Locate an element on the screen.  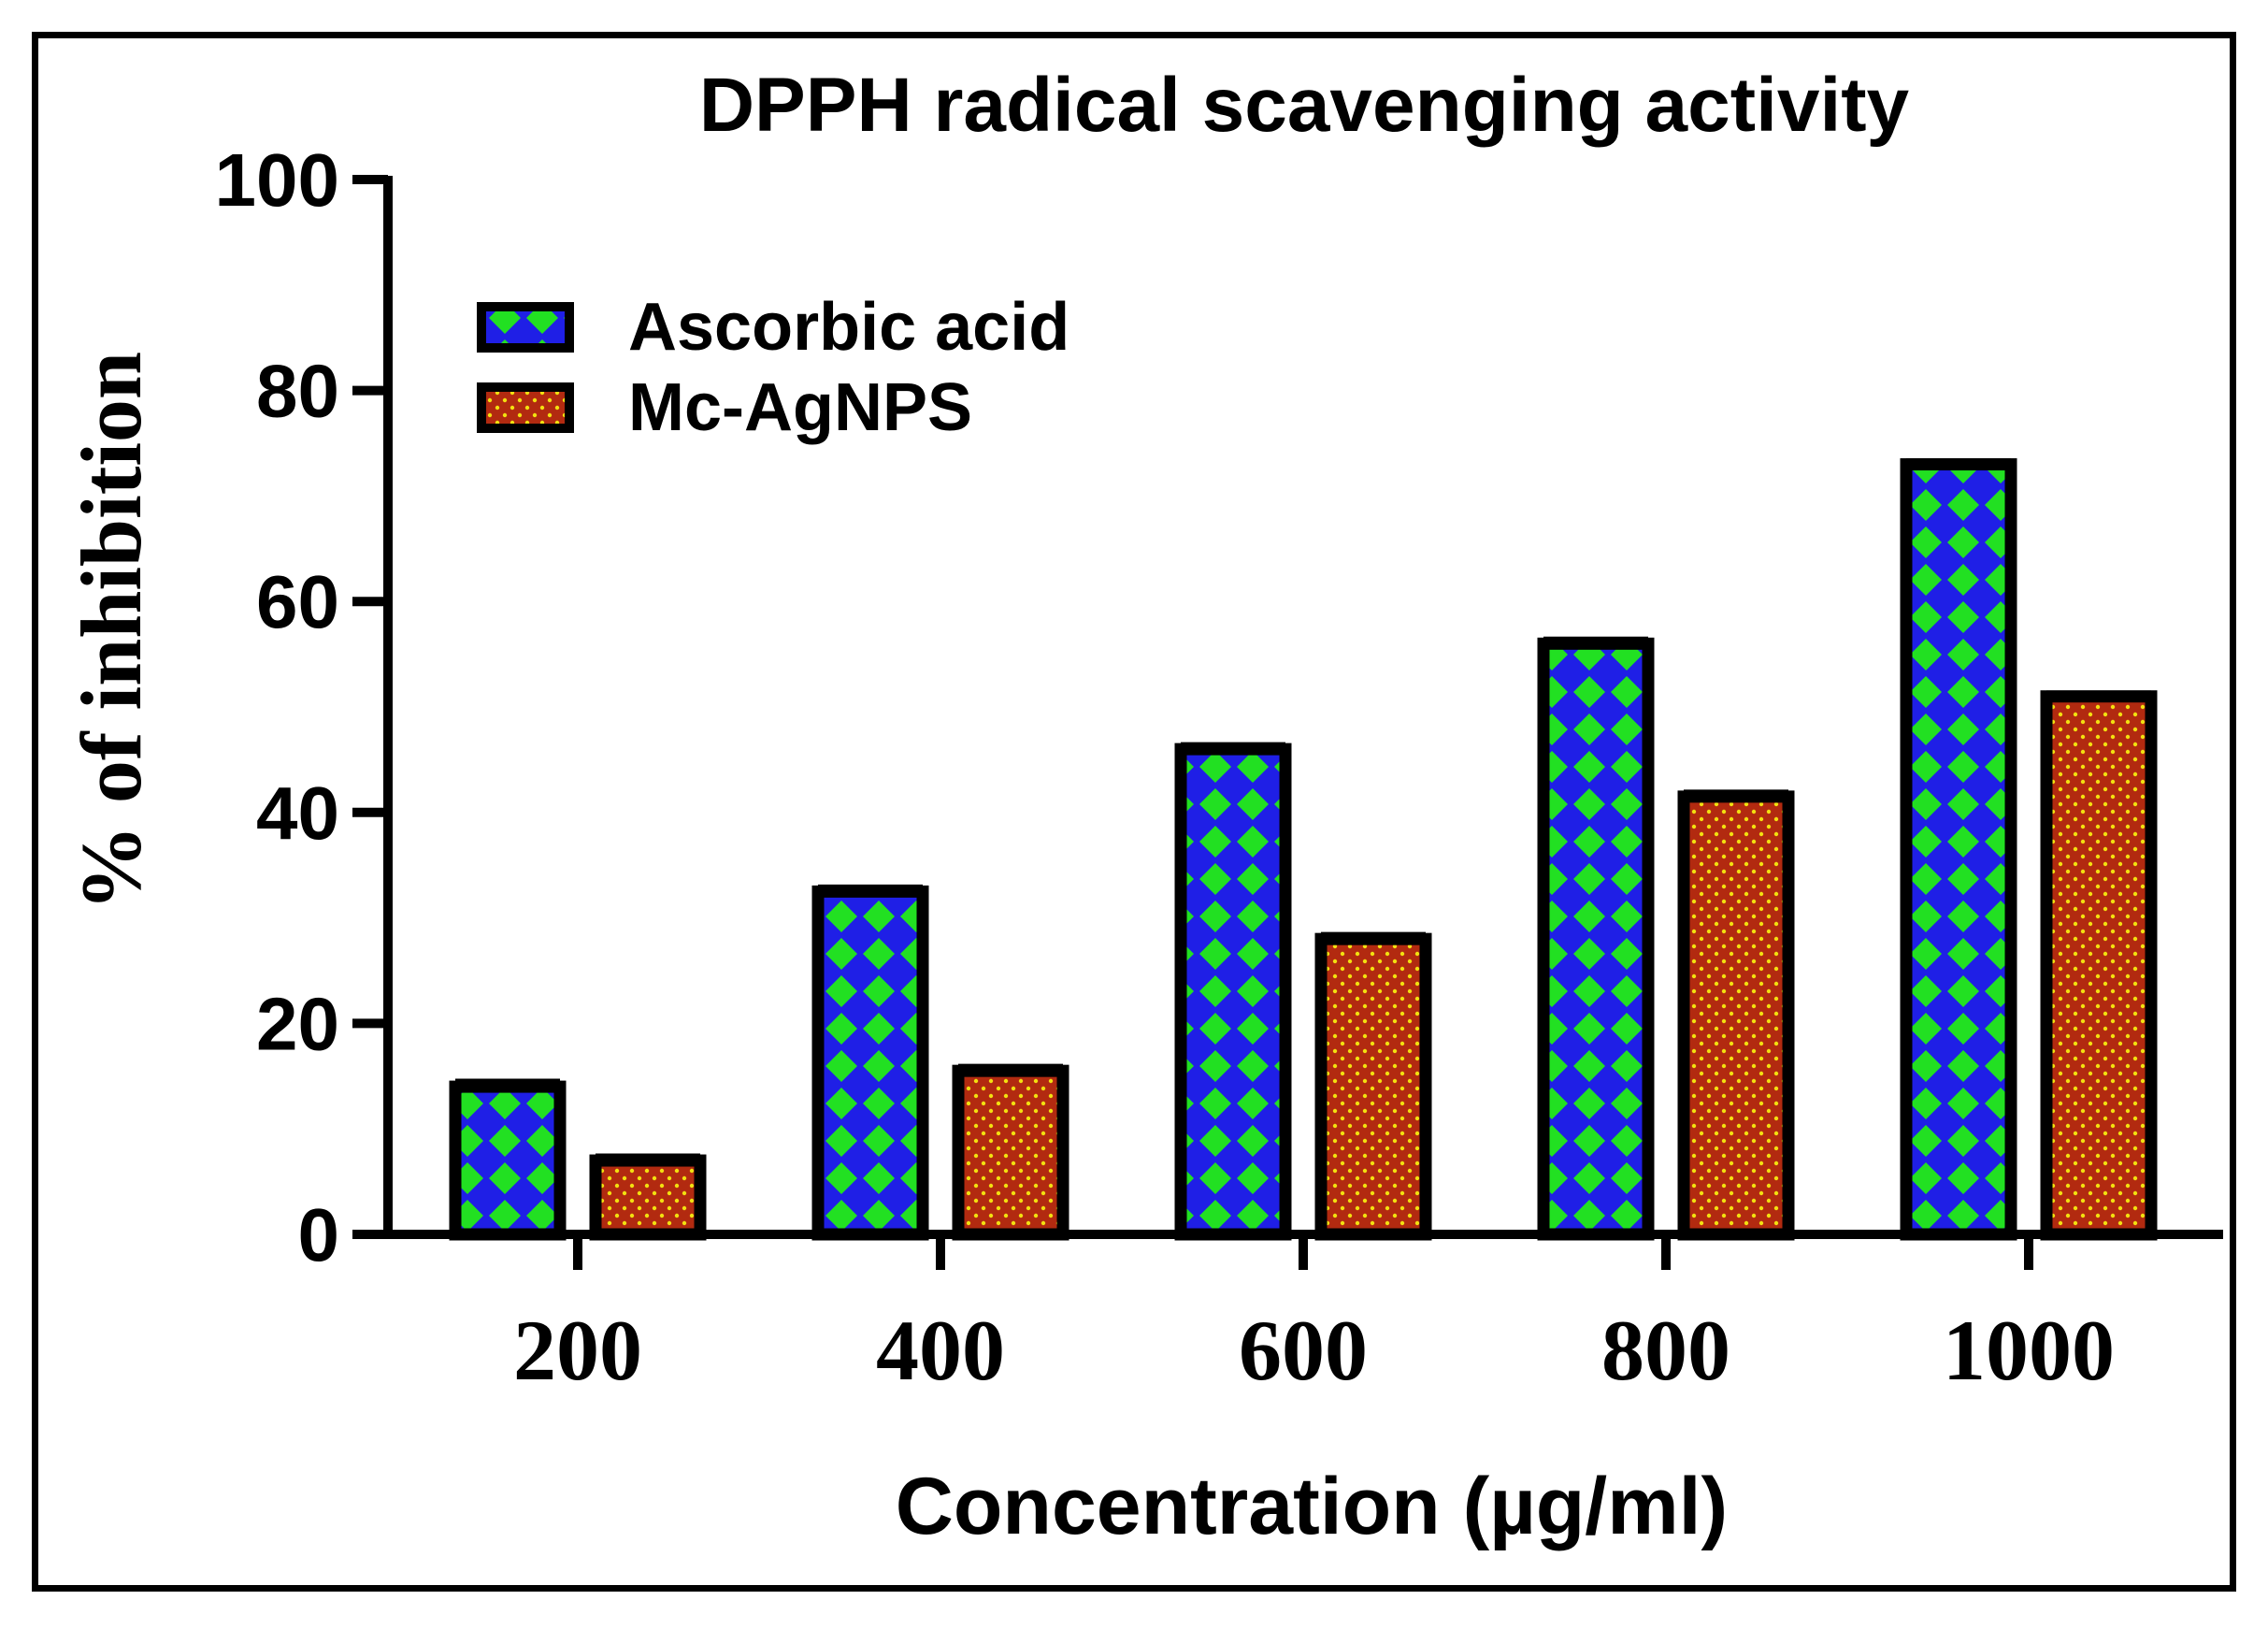
x-tick-label: 800 is located at coordinates (1666, 1350).